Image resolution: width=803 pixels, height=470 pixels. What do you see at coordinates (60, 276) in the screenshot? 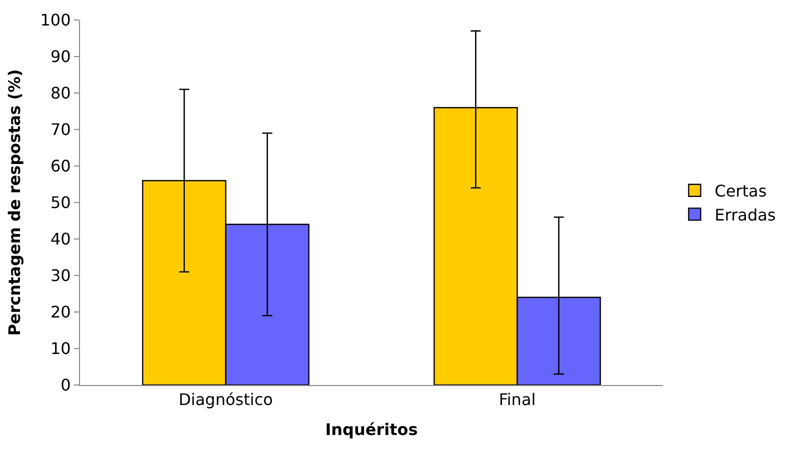
I see `y-tick-label: 30` at bounding box center [60, 276].